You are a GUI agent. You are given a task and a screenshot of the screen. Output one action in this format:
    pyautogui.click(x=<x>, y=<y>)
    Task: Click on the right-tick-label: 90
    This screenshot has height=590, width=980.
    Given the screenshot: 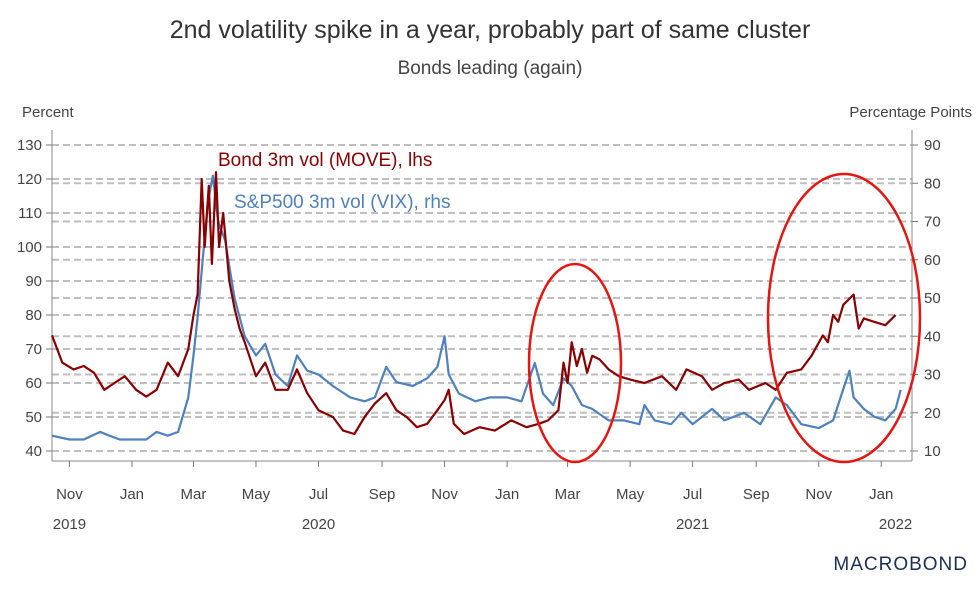 What is the action you would take?
    pyautogui.click(x=932, y=145)
    